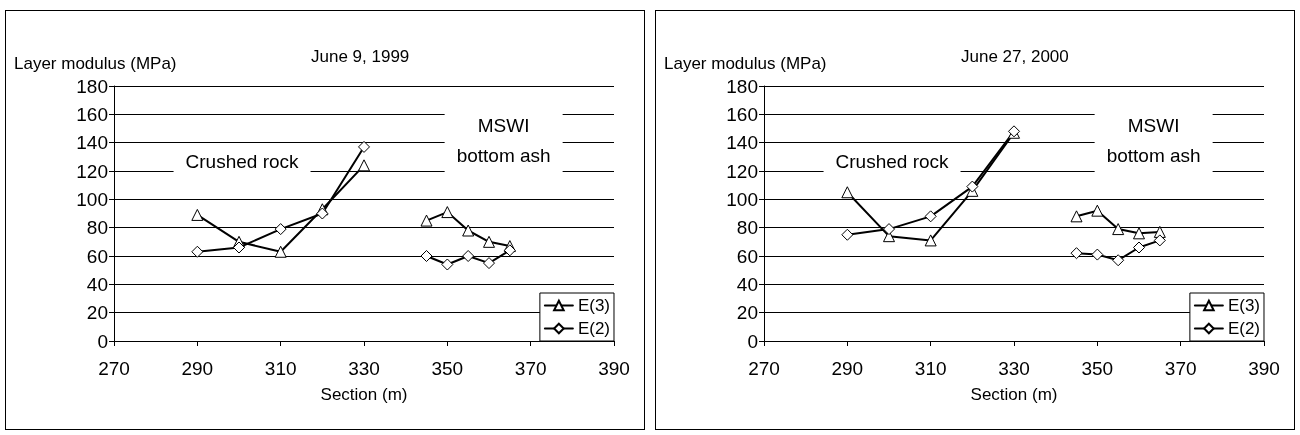 Image resolution: width=1300 pixels, height=435 pixels. I want to click on chart-title: June 27, 2000, so click(1015, 56).